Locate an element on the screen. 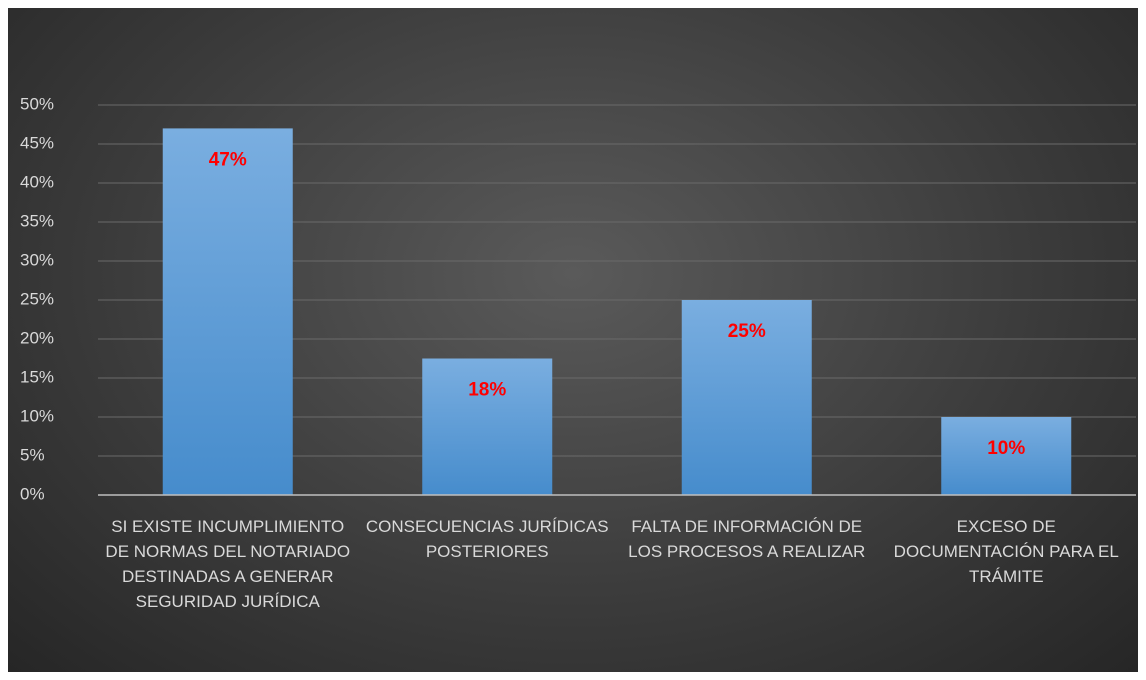 The height and width of the screenshot is (680, 1146). x-tick-label: CONSECUENCIAS JURÍDICAS POSTERIORES is located at coordinates (487, 539).